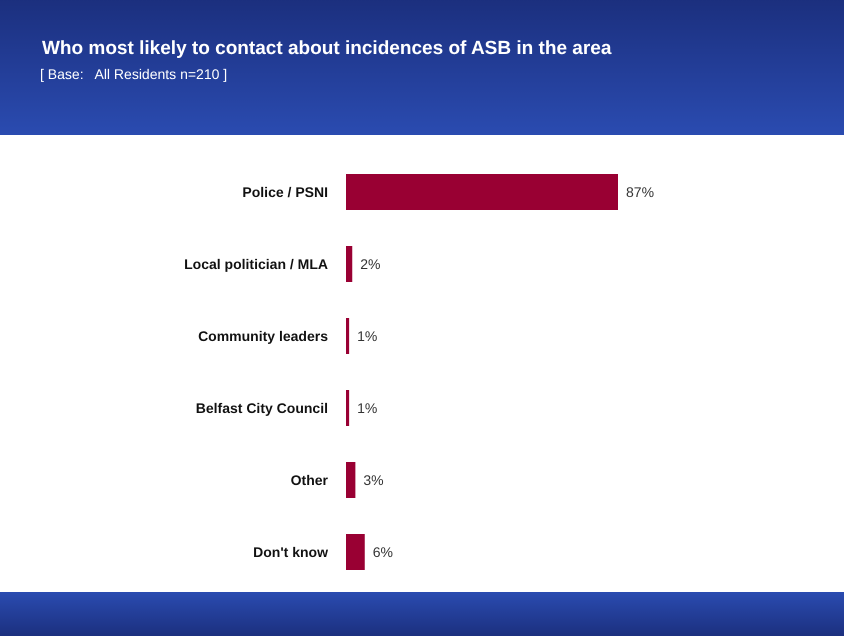  What do you see at coordinates (382, 552) in the screenshot?
I see `data-label: 6%` at bounding box center [382, 552].